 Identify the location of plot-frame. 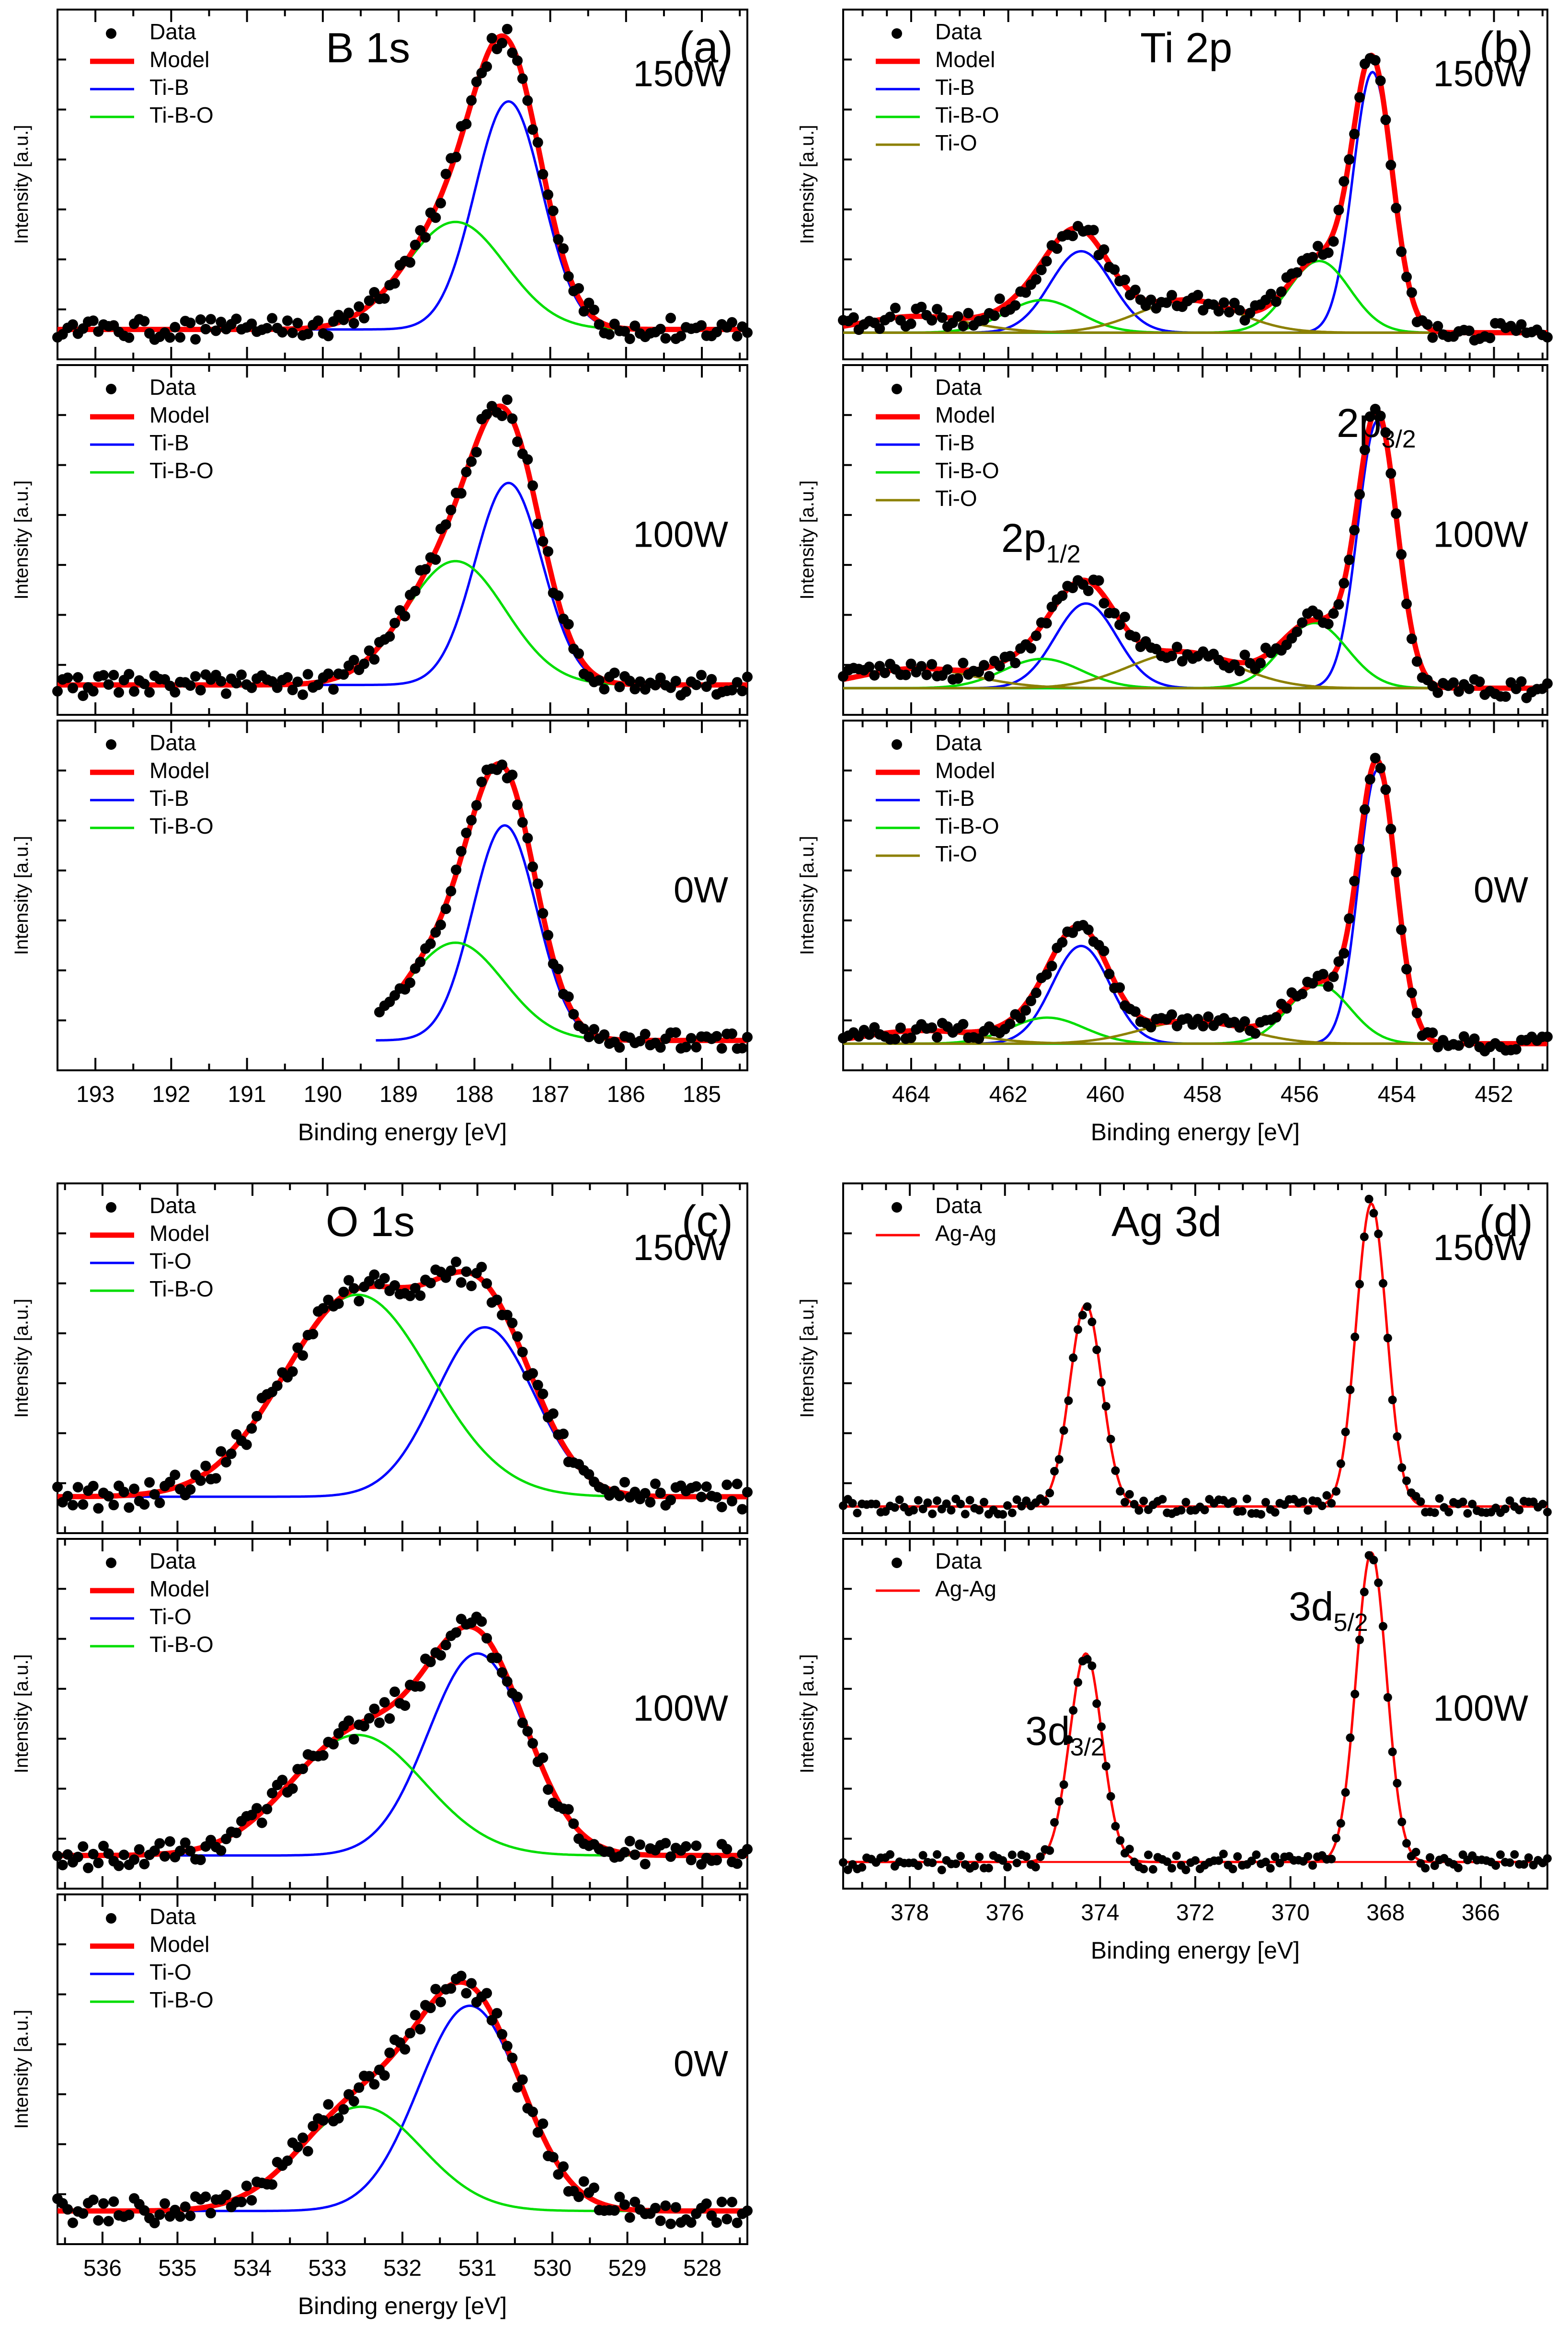
(402, 896).